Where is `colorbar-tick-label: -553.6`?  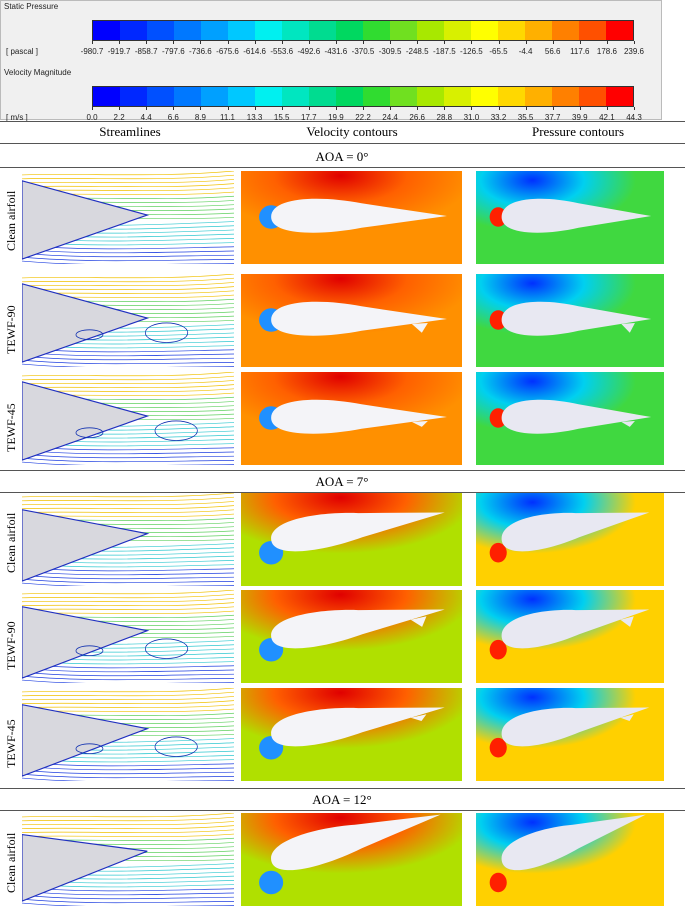 colorbar-tick-label: -553.6 is located at coordinates (282, 51).